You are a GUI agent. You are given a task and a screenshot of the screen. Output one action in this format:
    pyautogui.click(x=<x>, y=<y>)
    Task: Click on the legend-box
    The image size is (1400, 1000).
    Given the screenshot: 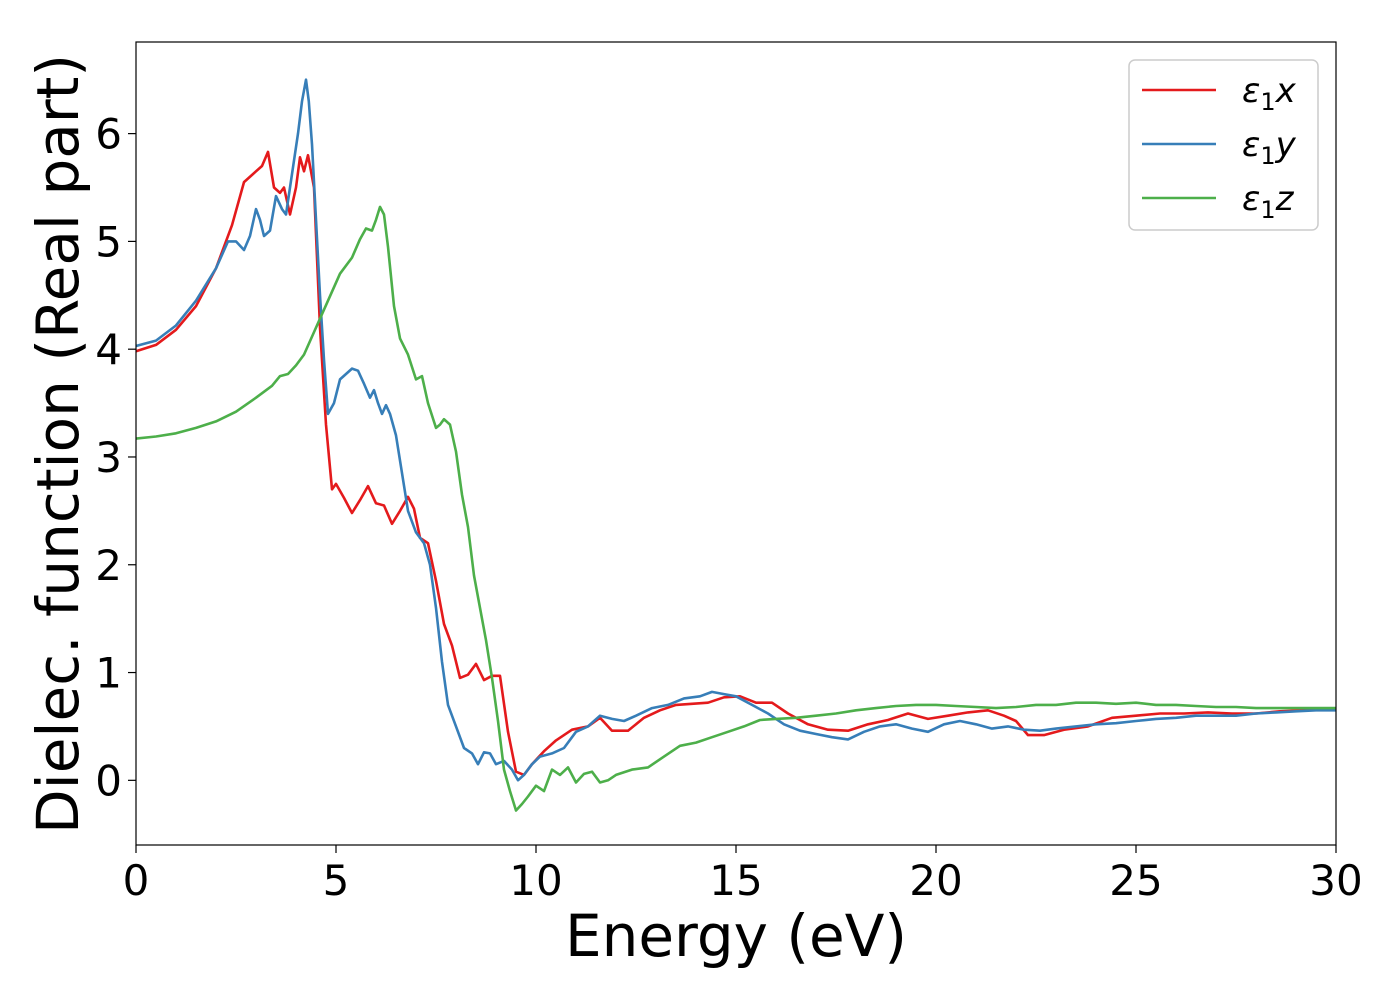 What is the action you would take?
    pyautogui.click(x=1223, y=145)
    